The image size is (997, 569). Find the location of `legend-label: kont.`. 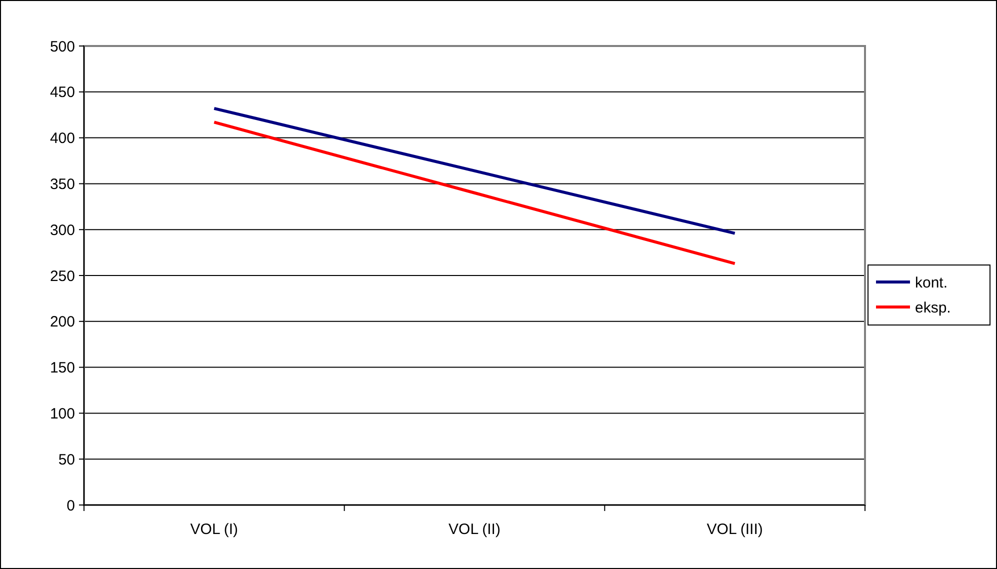

legend-label: kont. is located at coordinates (931, 283).